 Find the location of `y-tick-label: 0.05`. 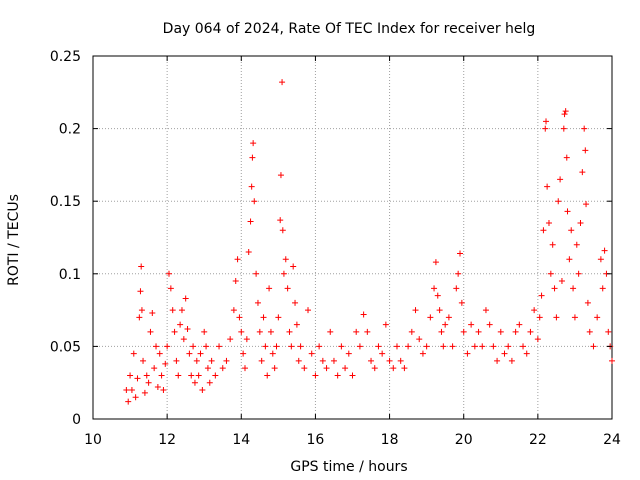

y-tick-label: 0.05 is located at coordinates (65, 347).